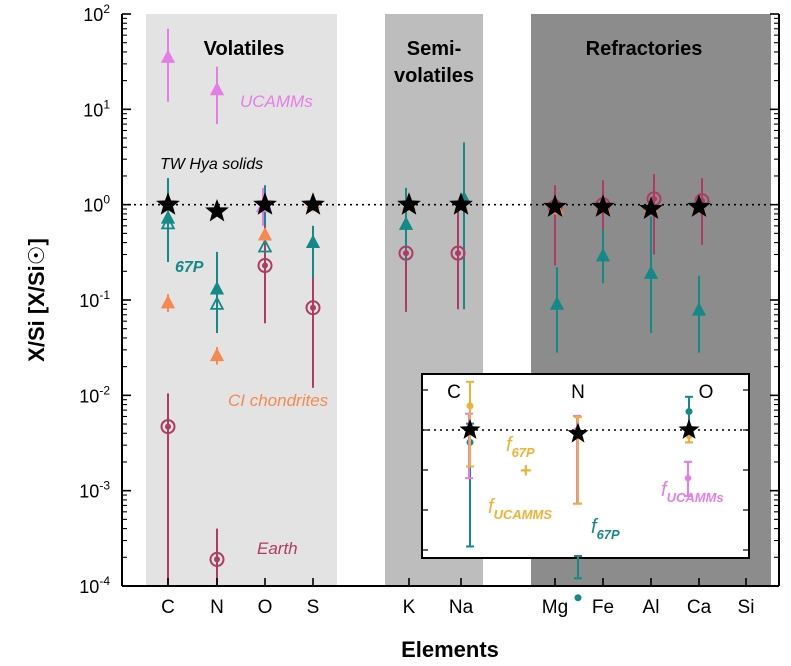  I want to click on ytick-label: 10⁻², so click(94, 394).